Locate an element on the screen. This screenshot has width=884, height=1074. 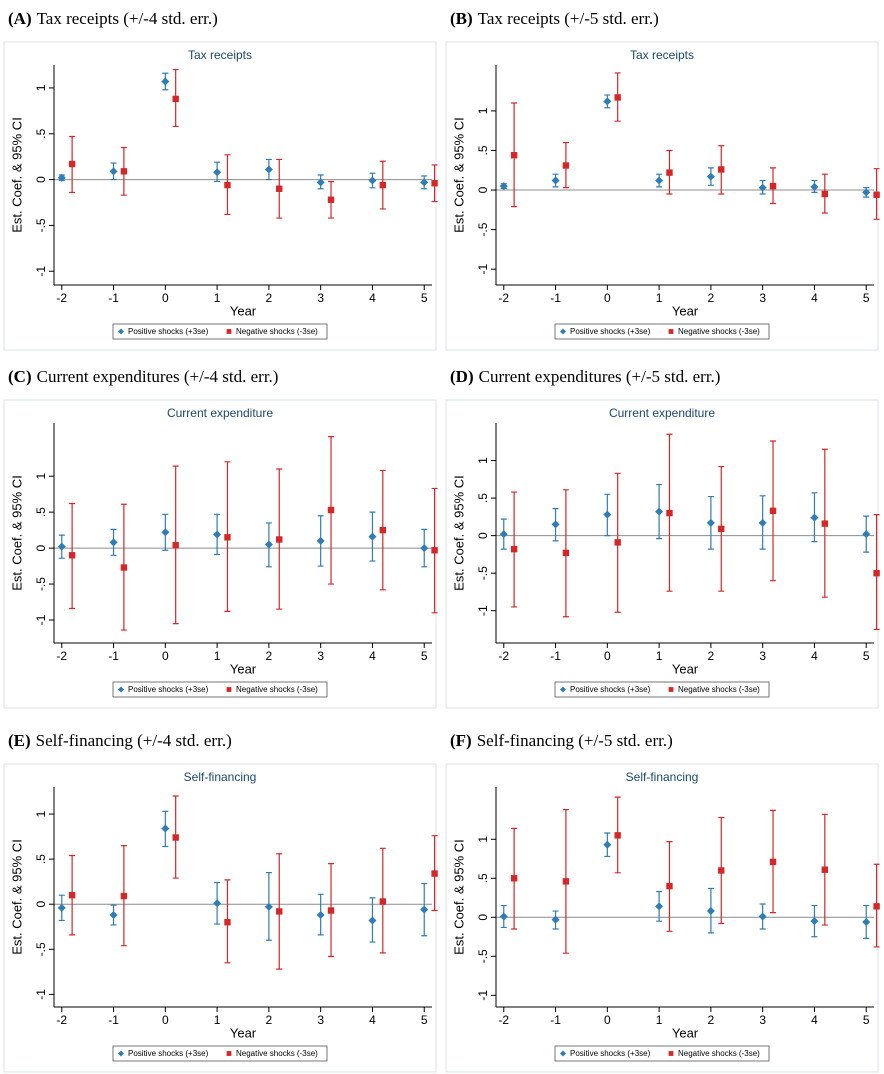
panel-label: (F) is located at coordinates (461, 740).